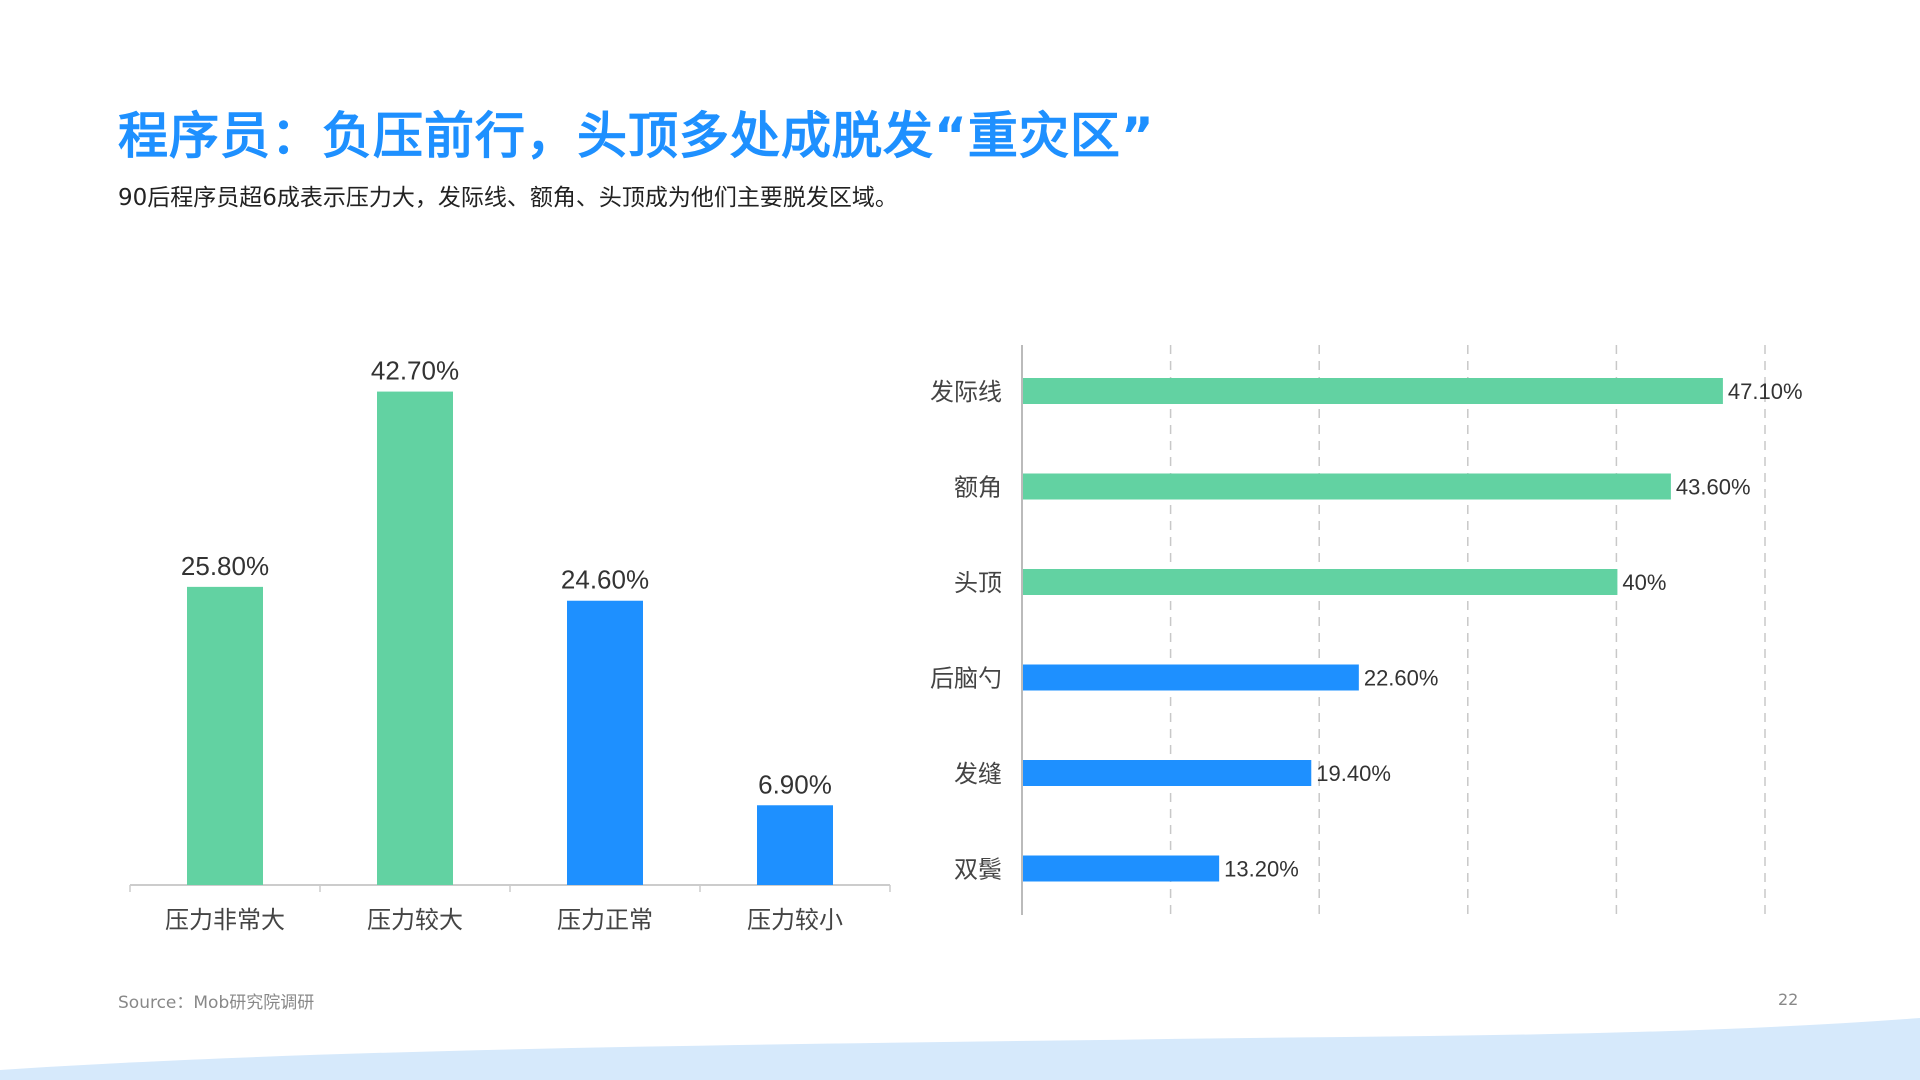 The image size is (1920, 1080). Describe the element at coordinates (978, 583) in the screenshot. I see `y-tick-label: 头顶` at that location.